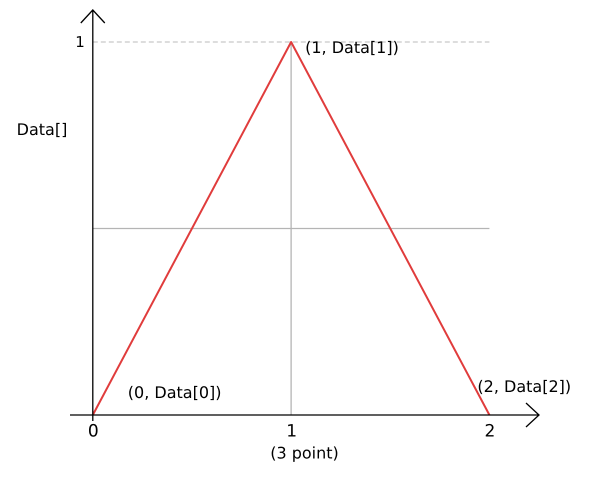 This screenshot has height=491, width=616. Describe the element at coordinates (304, 453) in the screenshot. I see `x-axis-title: (3 point)` at that location.